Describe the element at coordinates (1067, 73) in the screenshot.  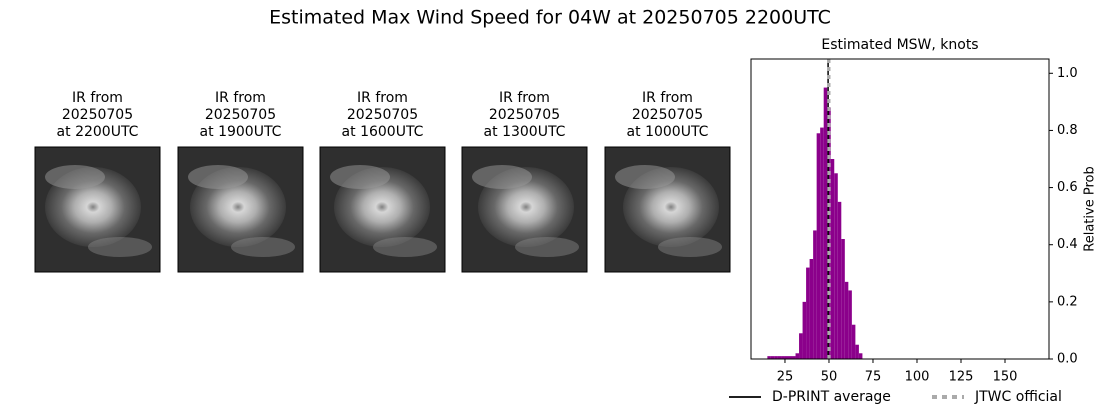
I see `y-tick-label: 1.0` at that location.